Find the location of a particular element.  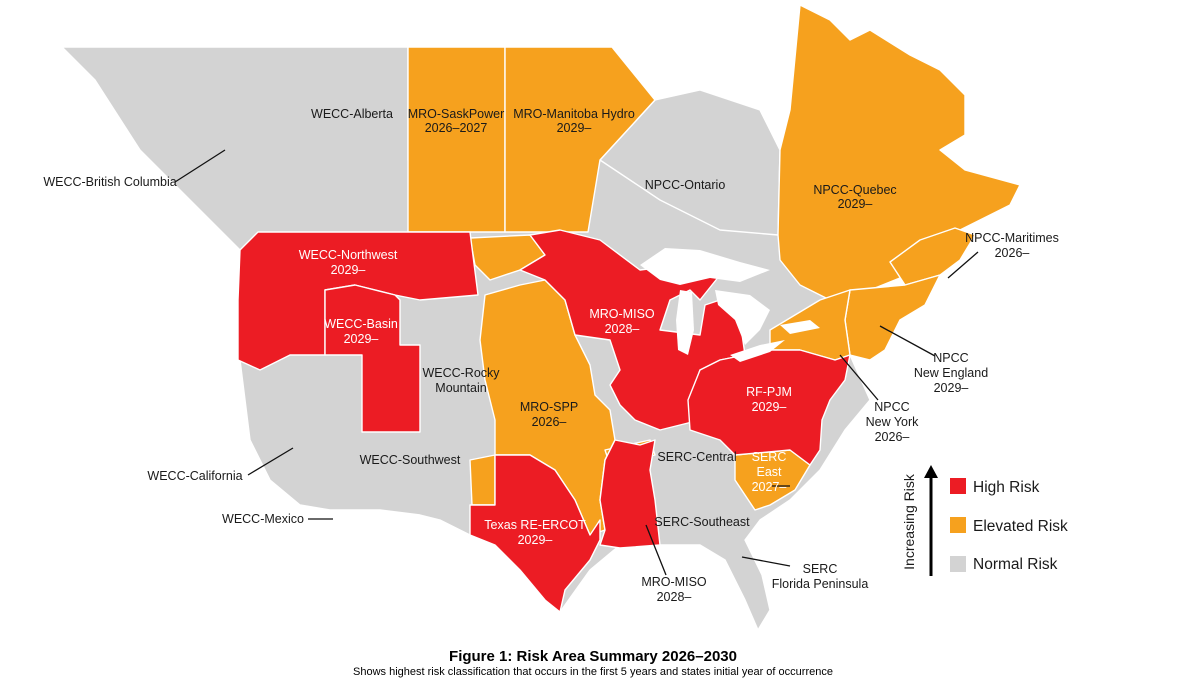

label-serc-east-line2: East is located at coordinates (769, 472).